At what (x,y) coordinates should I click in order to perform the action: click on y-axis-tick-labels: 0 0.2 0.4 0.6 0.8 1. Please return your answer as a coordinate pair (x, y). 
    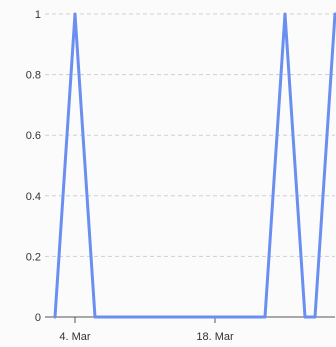
    Looking at the image, I should click on (33, 166).